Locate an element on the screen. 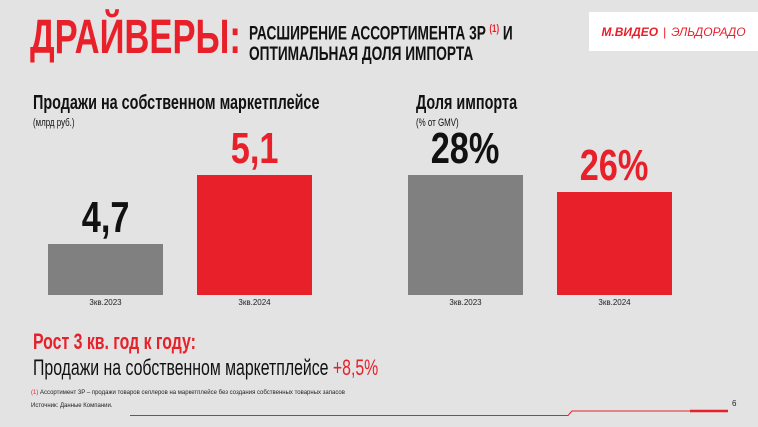 This screenshot has width=758, height=427. subtitle-line2: ОПТИМАЛЬНАЯ ДОЛЯ ИМПОРТА is located at coordinates (361, 55).